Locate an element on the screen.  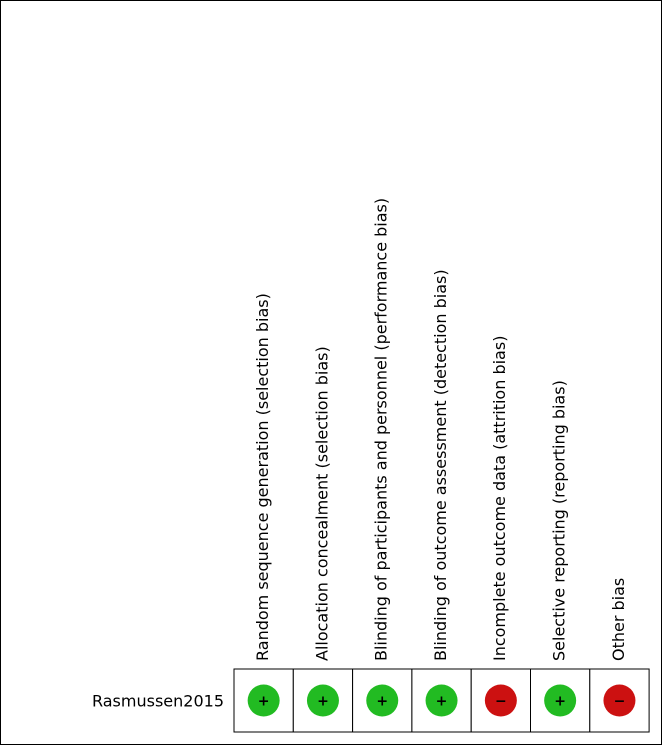
column-label: Selective reporting (reporting bias) is located at coordinates (559, 520).